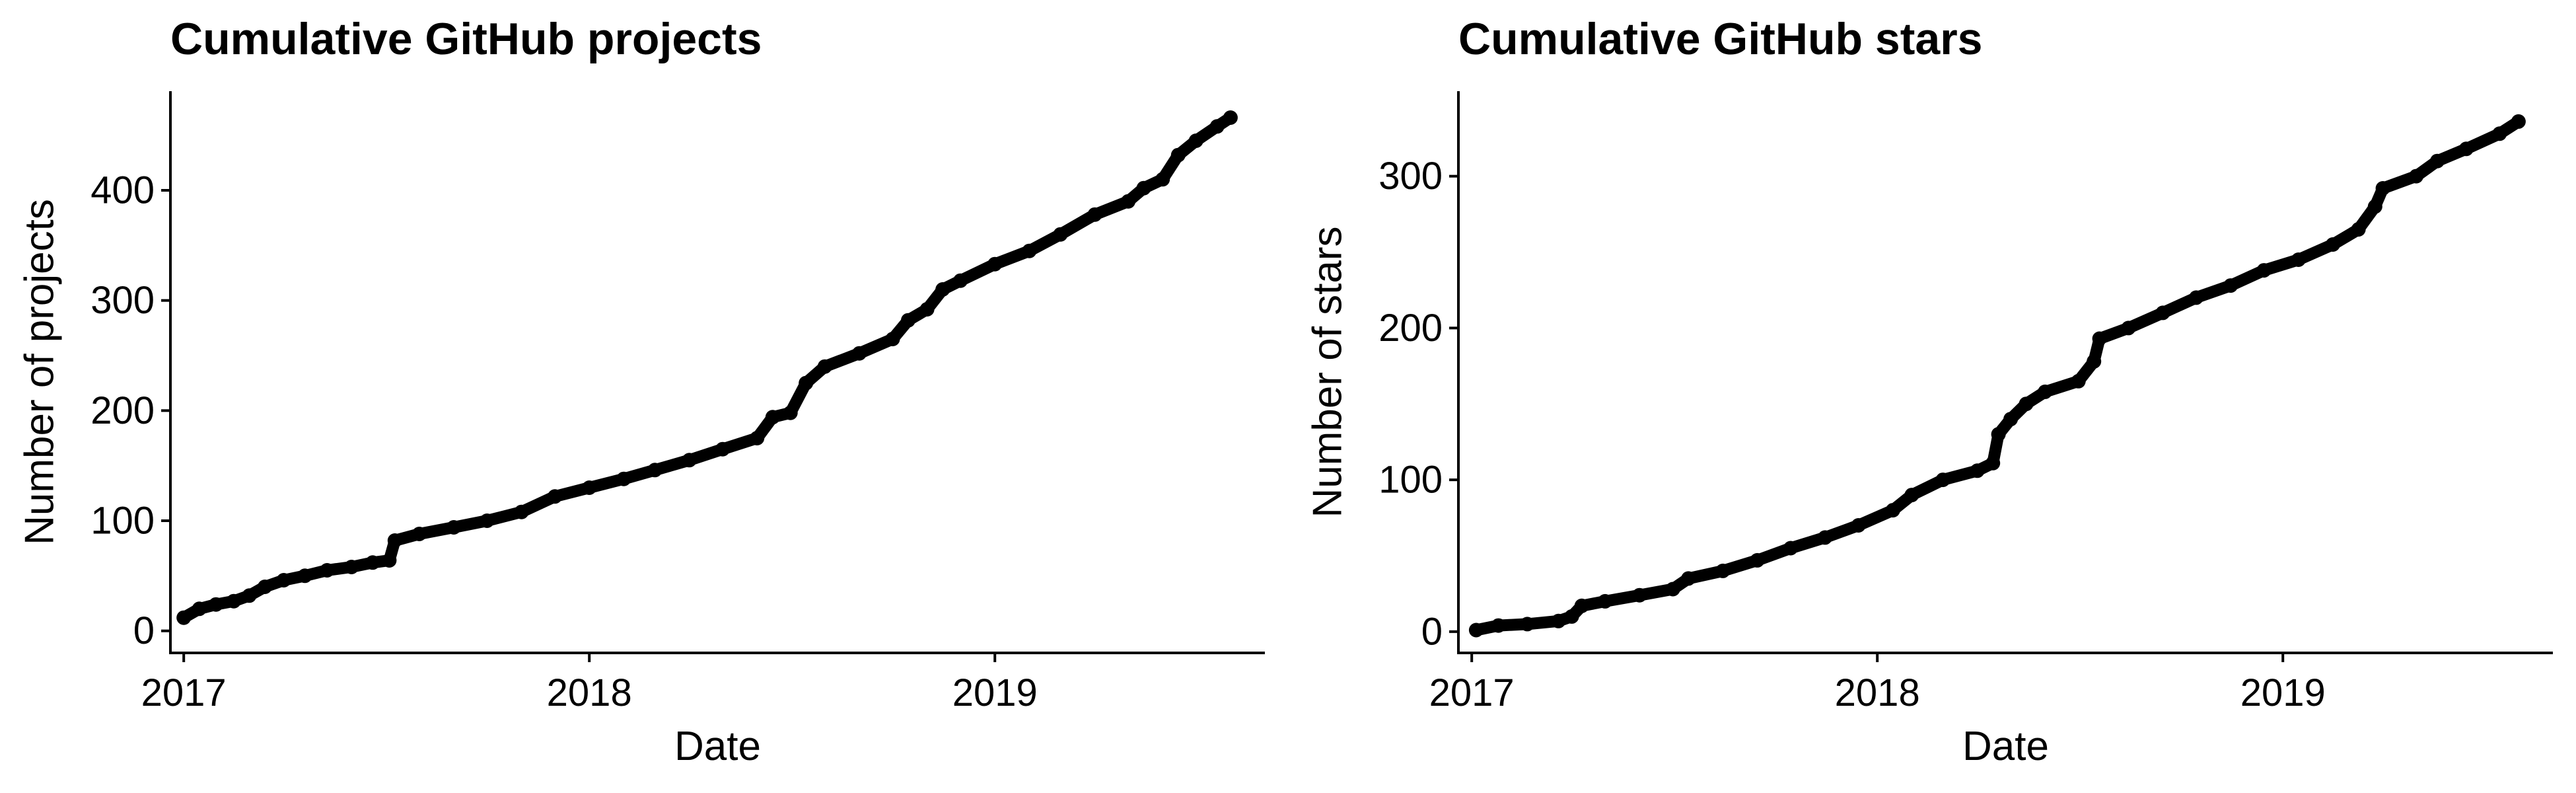  I want to click on x-tick-label: 2019, so click(2283, 693).